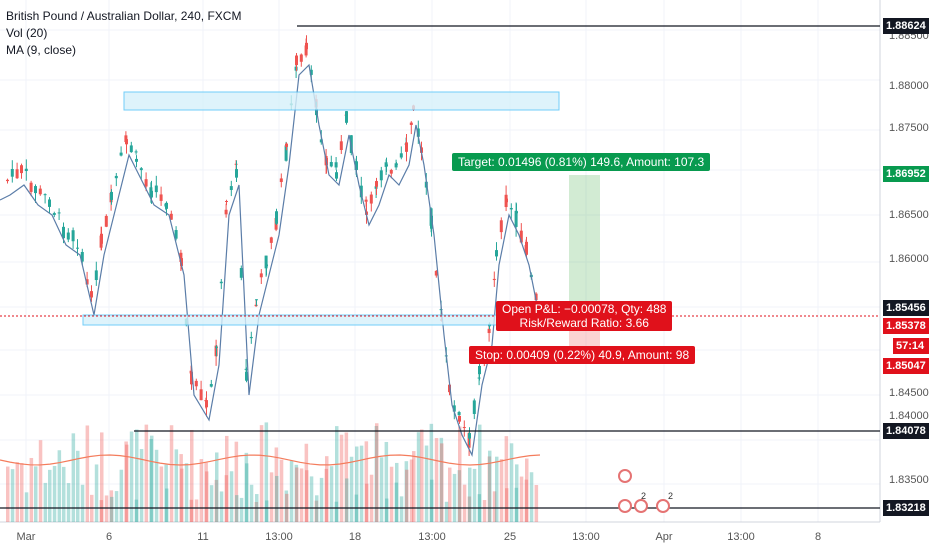 This screenshot has width=932, height=550. I want to click on volume-indicator-label: Vol (20), so click(27, 33).